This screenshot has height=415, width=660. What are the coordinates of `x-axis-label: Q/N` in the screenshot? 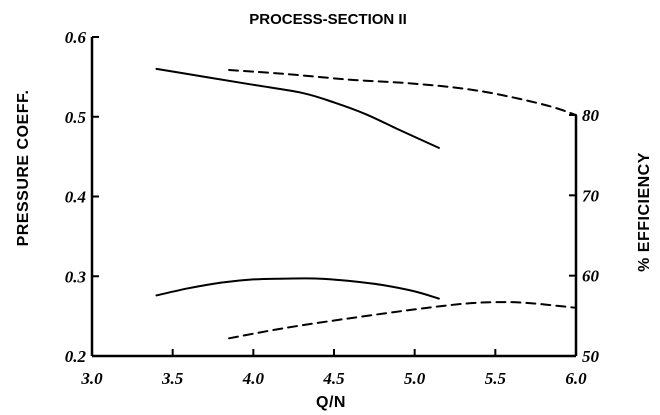 It's located at (331, 402).